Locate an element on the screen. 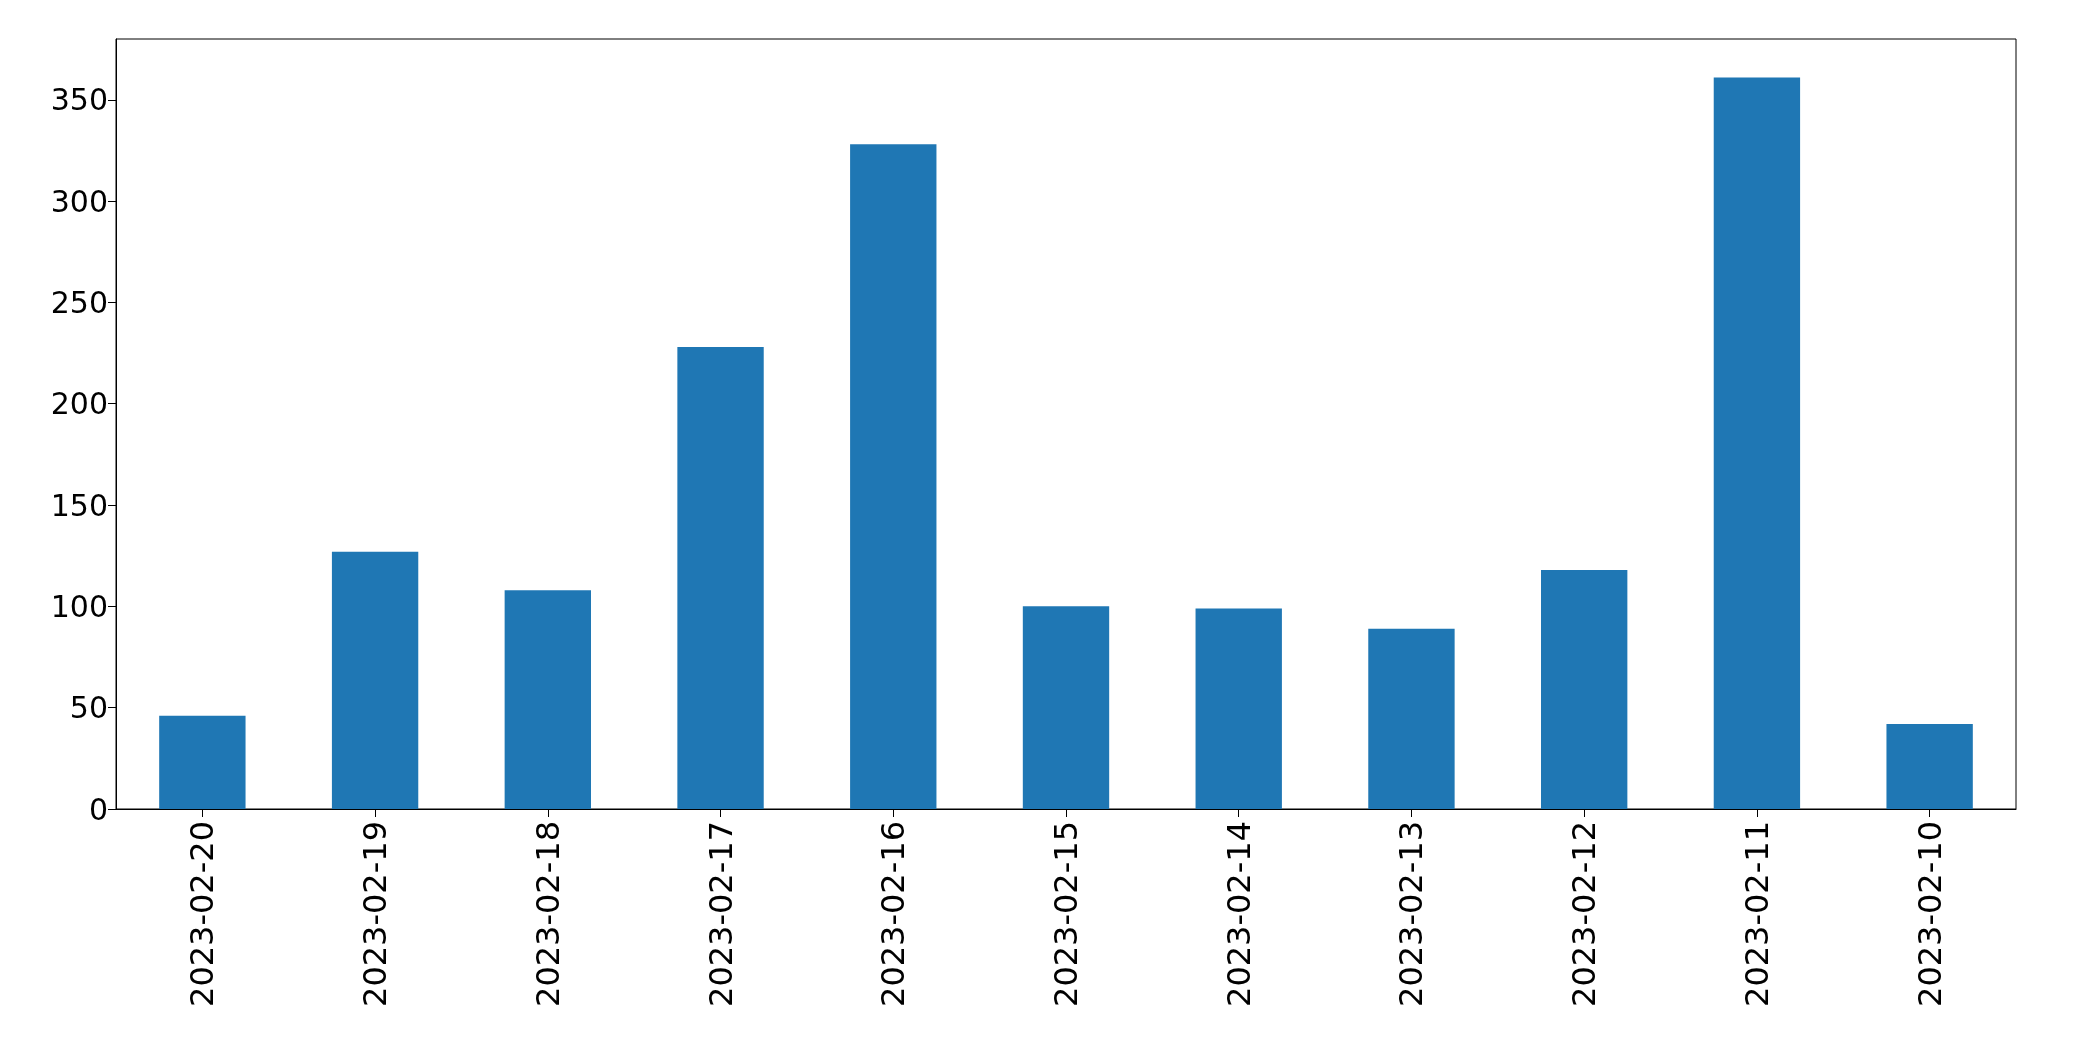  y-tick-label: 200 is located at coordinates (79, 404).